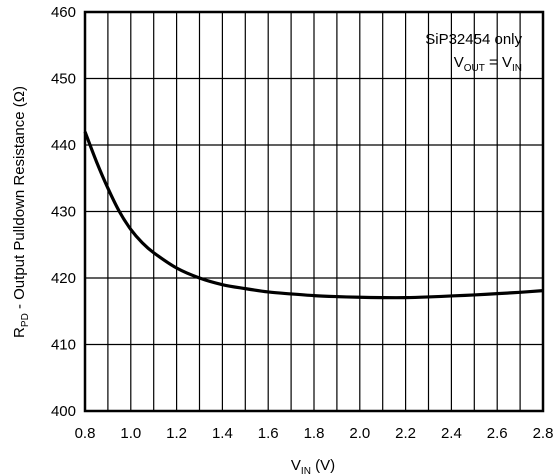  Describe the element at coordinates (63, 278) in the screenshot. I see `y-tick-label: 420` at that location.